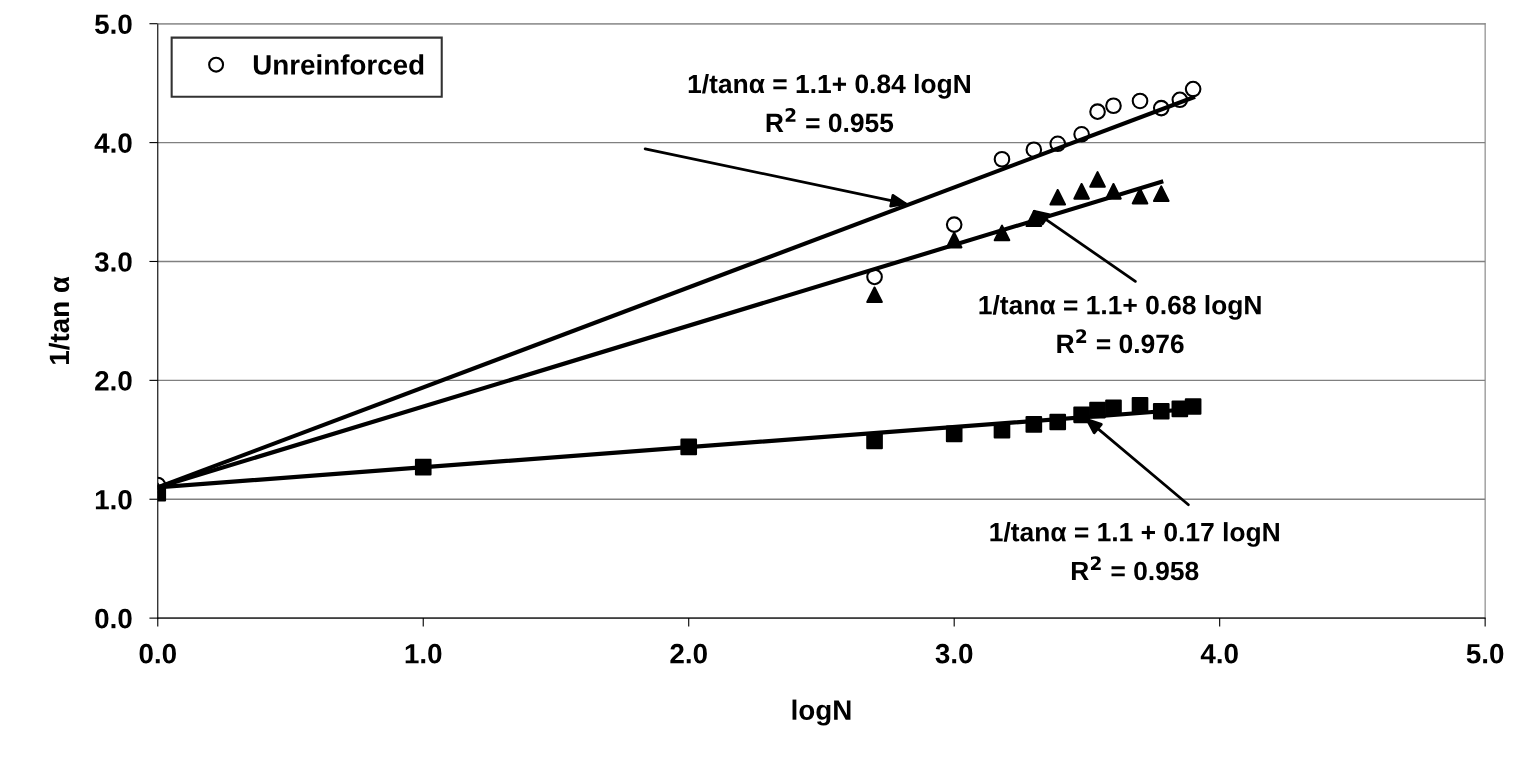  What do you see at coordinates (1219, 653) in the screenshot?
I see `x-tick-label: 4.0` at bounding box center [1219, 653].